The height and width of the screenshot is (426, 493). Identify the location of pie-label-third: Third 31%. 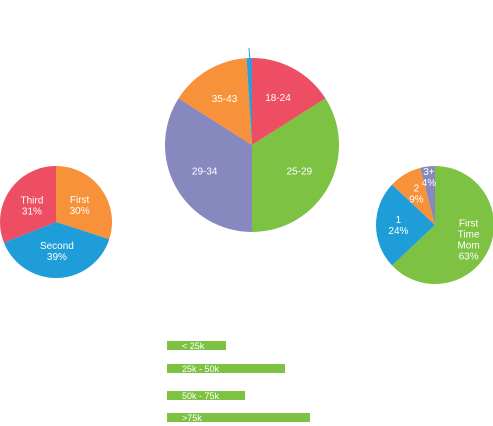
(32, 207).